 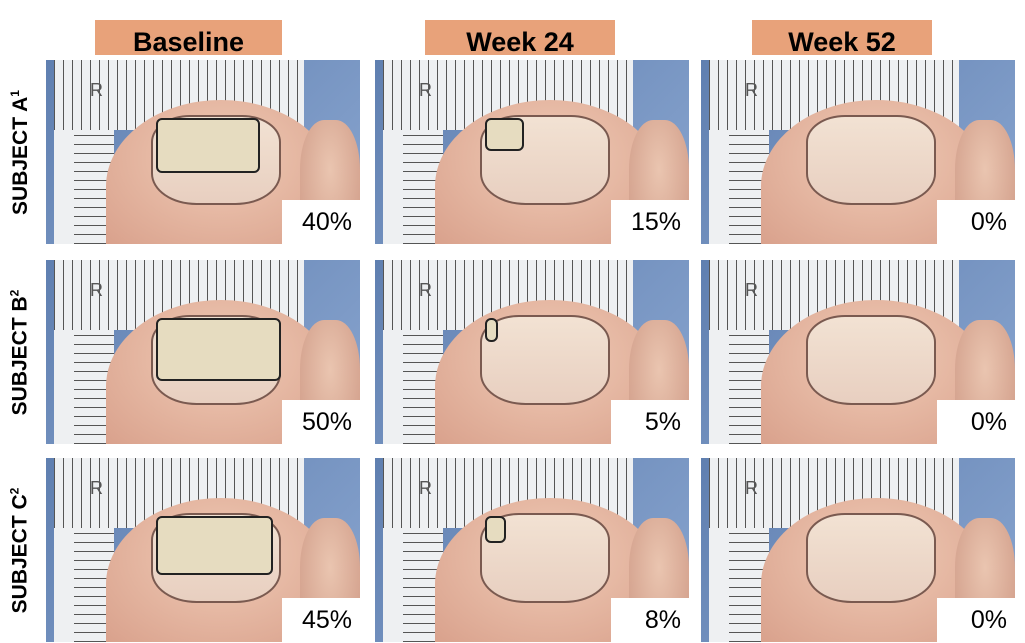 What do you see at coordinates (321, 422) in the screenshot?
I see `lesion-percentage: 50%` at bounding box center [321, 422].